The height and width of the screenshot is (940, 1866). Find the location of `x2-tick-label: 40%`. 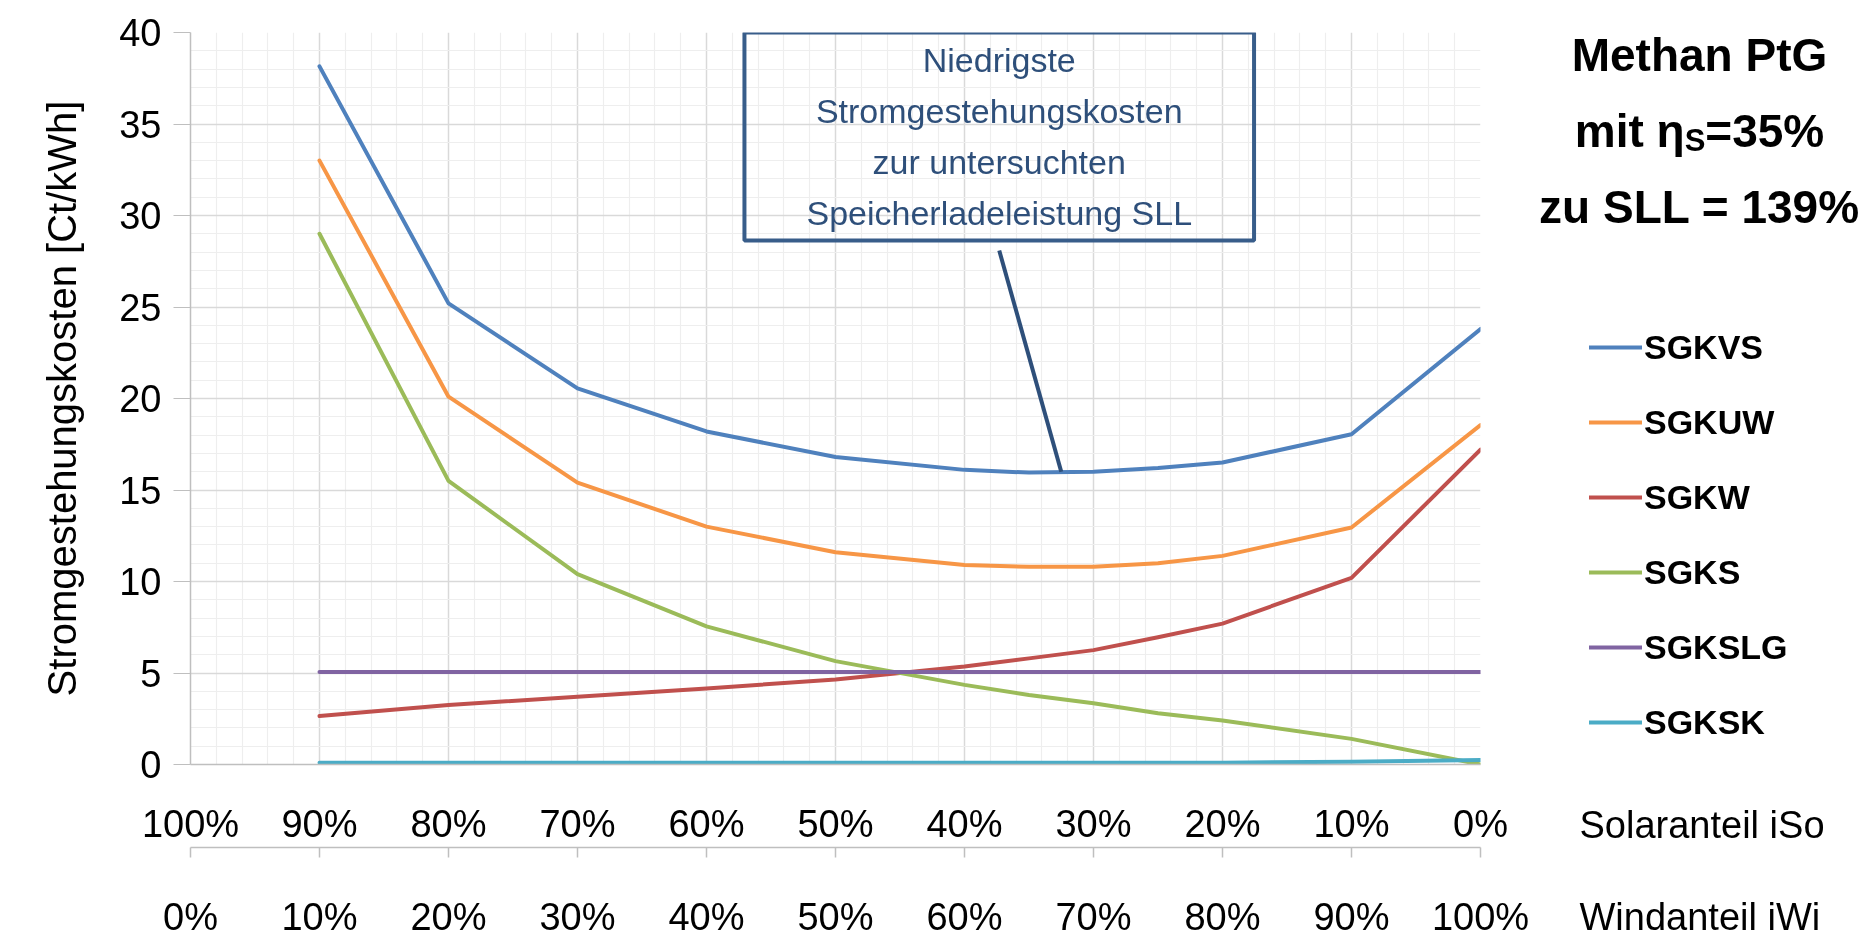

x2-tick-label: 40% is located at coordinates (964, 823).